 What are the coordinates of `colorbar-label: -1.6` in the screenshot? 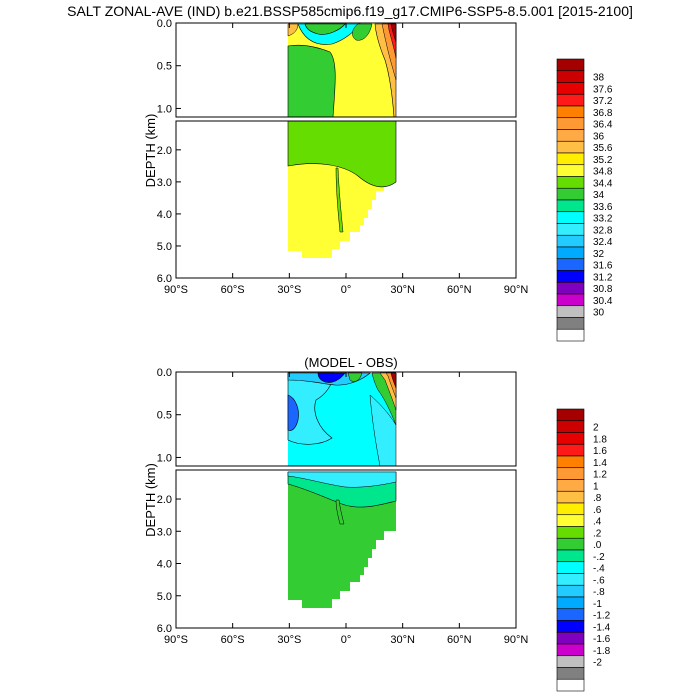 It's located at (602, 639).